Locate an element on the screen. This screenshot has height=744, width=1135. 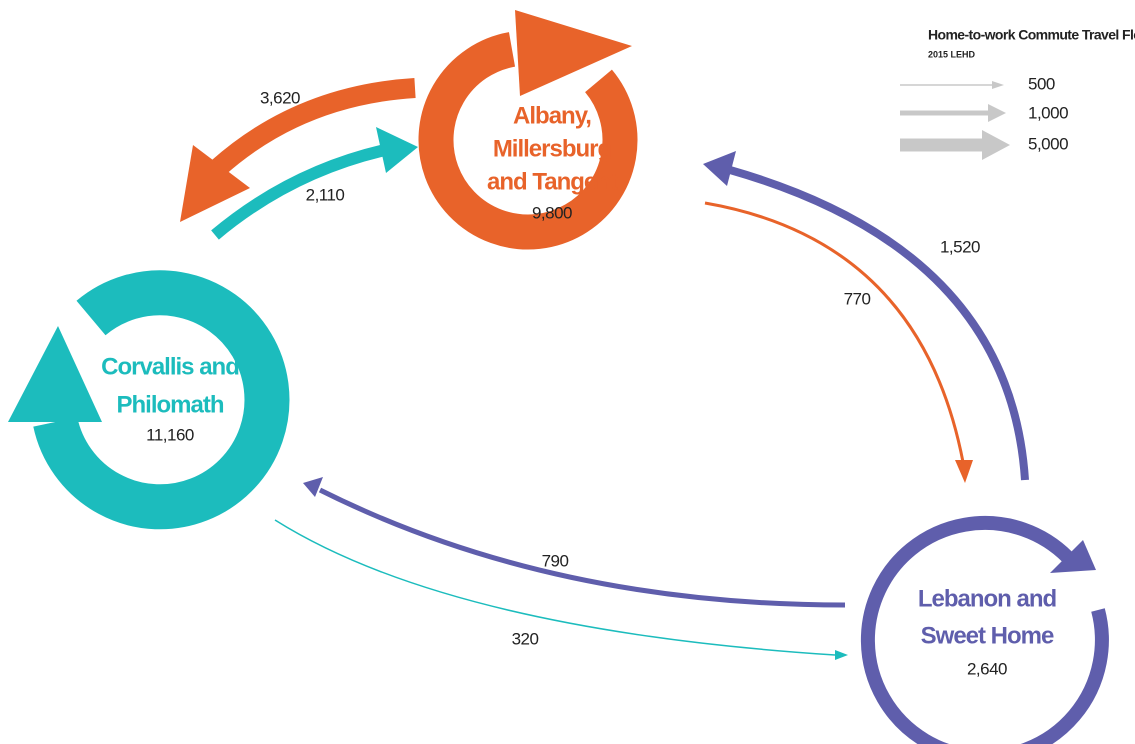
albany-ring-arrowhead is located at coordinates (573, 53).